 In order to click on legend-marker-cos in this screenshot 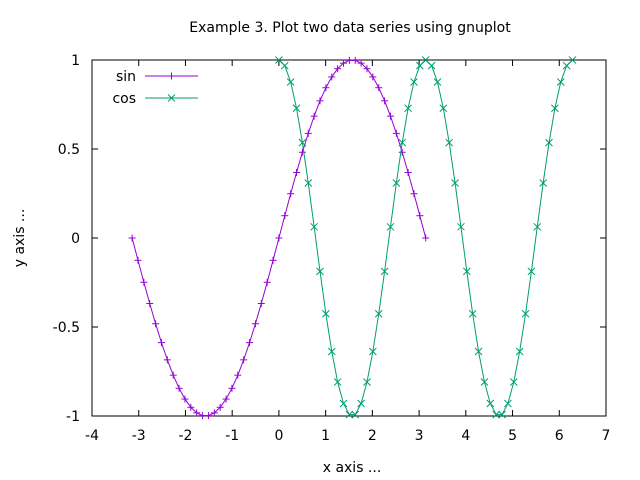, I will do `click(171, 98)`.